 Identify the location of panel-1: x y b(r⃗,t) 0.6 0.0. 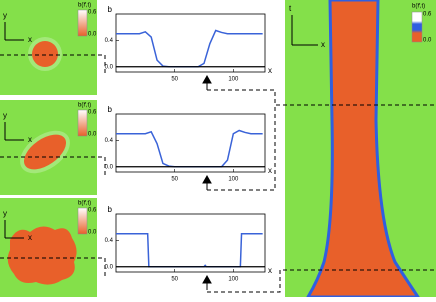
(48, 47).